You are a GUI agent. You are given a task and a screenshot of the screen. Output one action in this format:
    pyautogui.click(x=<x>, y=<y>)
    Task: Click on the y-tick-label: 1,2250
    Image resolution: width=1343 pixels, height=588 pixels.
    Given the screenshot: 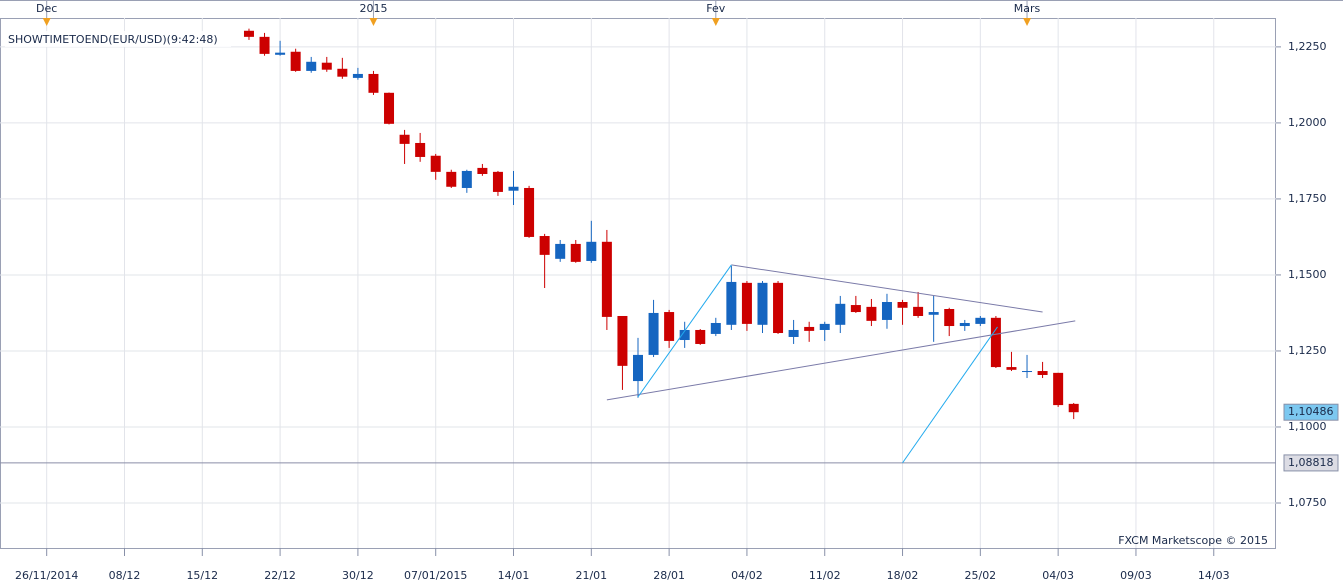 What is the action you would take?
    pyautogui.click(x=1307, y=46)
    